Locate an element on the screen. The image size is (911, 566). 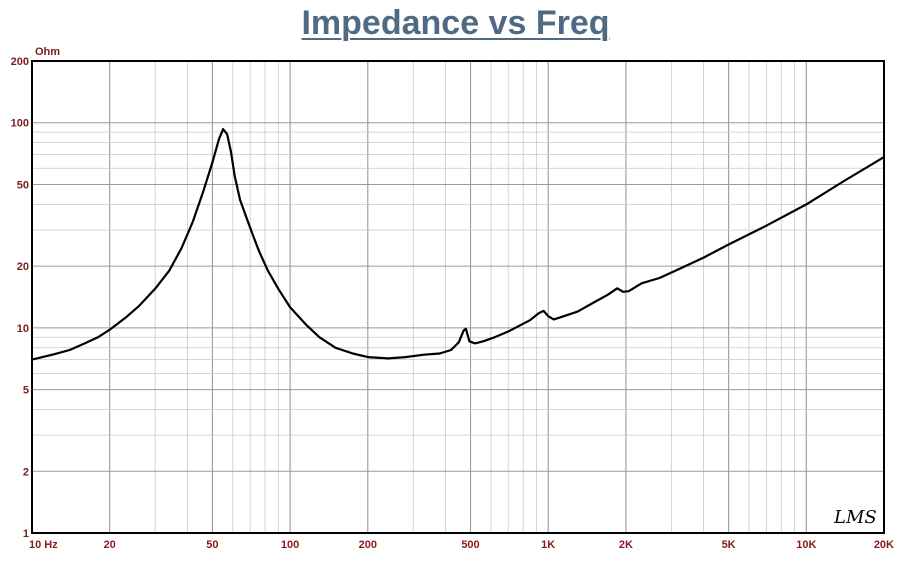
x-tick-label: 1K is located at coordinates (548, 545).